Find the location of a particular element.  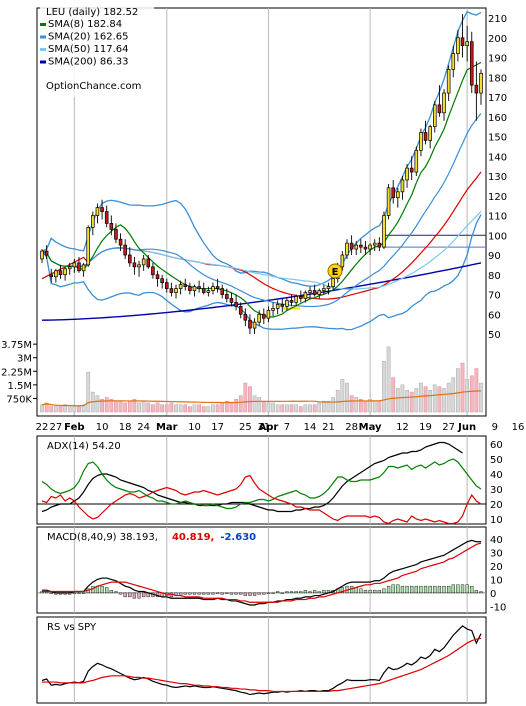

macd-tick-label: 0 is located at coordinates (493, 594).